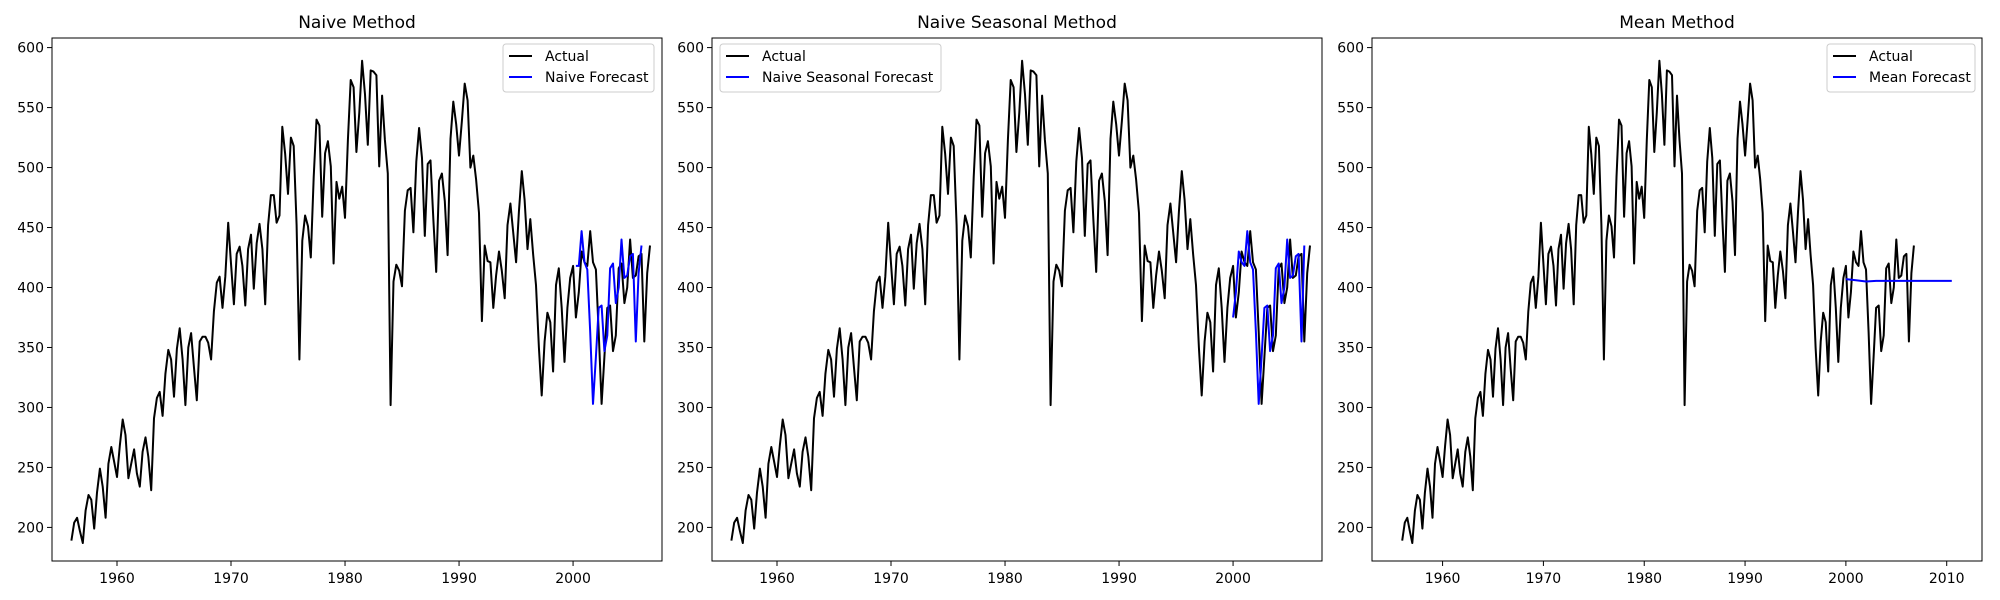 The width and height of the screenshot is (2000, 600). I want to click on series-line-mean-forecast, so click(1898, 280).